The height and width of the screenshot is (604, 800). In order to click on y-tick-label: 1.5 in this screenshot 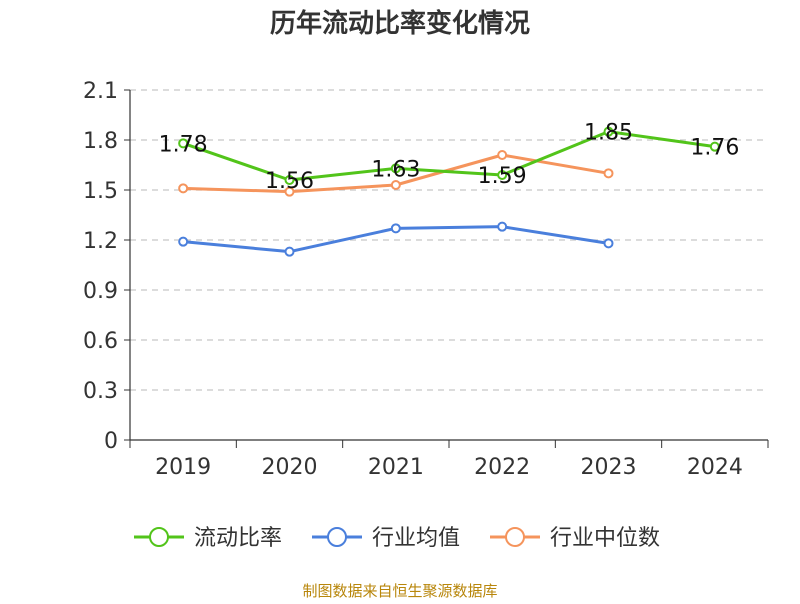, I will do `click(100, 191)`.